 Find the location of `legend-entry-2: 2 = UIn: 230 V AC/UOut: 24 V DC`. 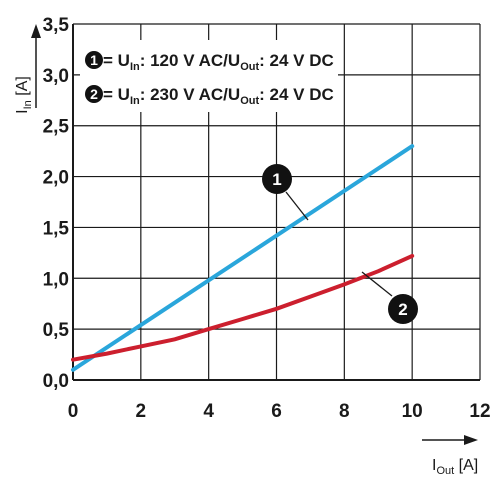

legend-entry-2: 2 = UIn: 230 V AC/UOut: 24 V DC is located at coordinates (209, 96).